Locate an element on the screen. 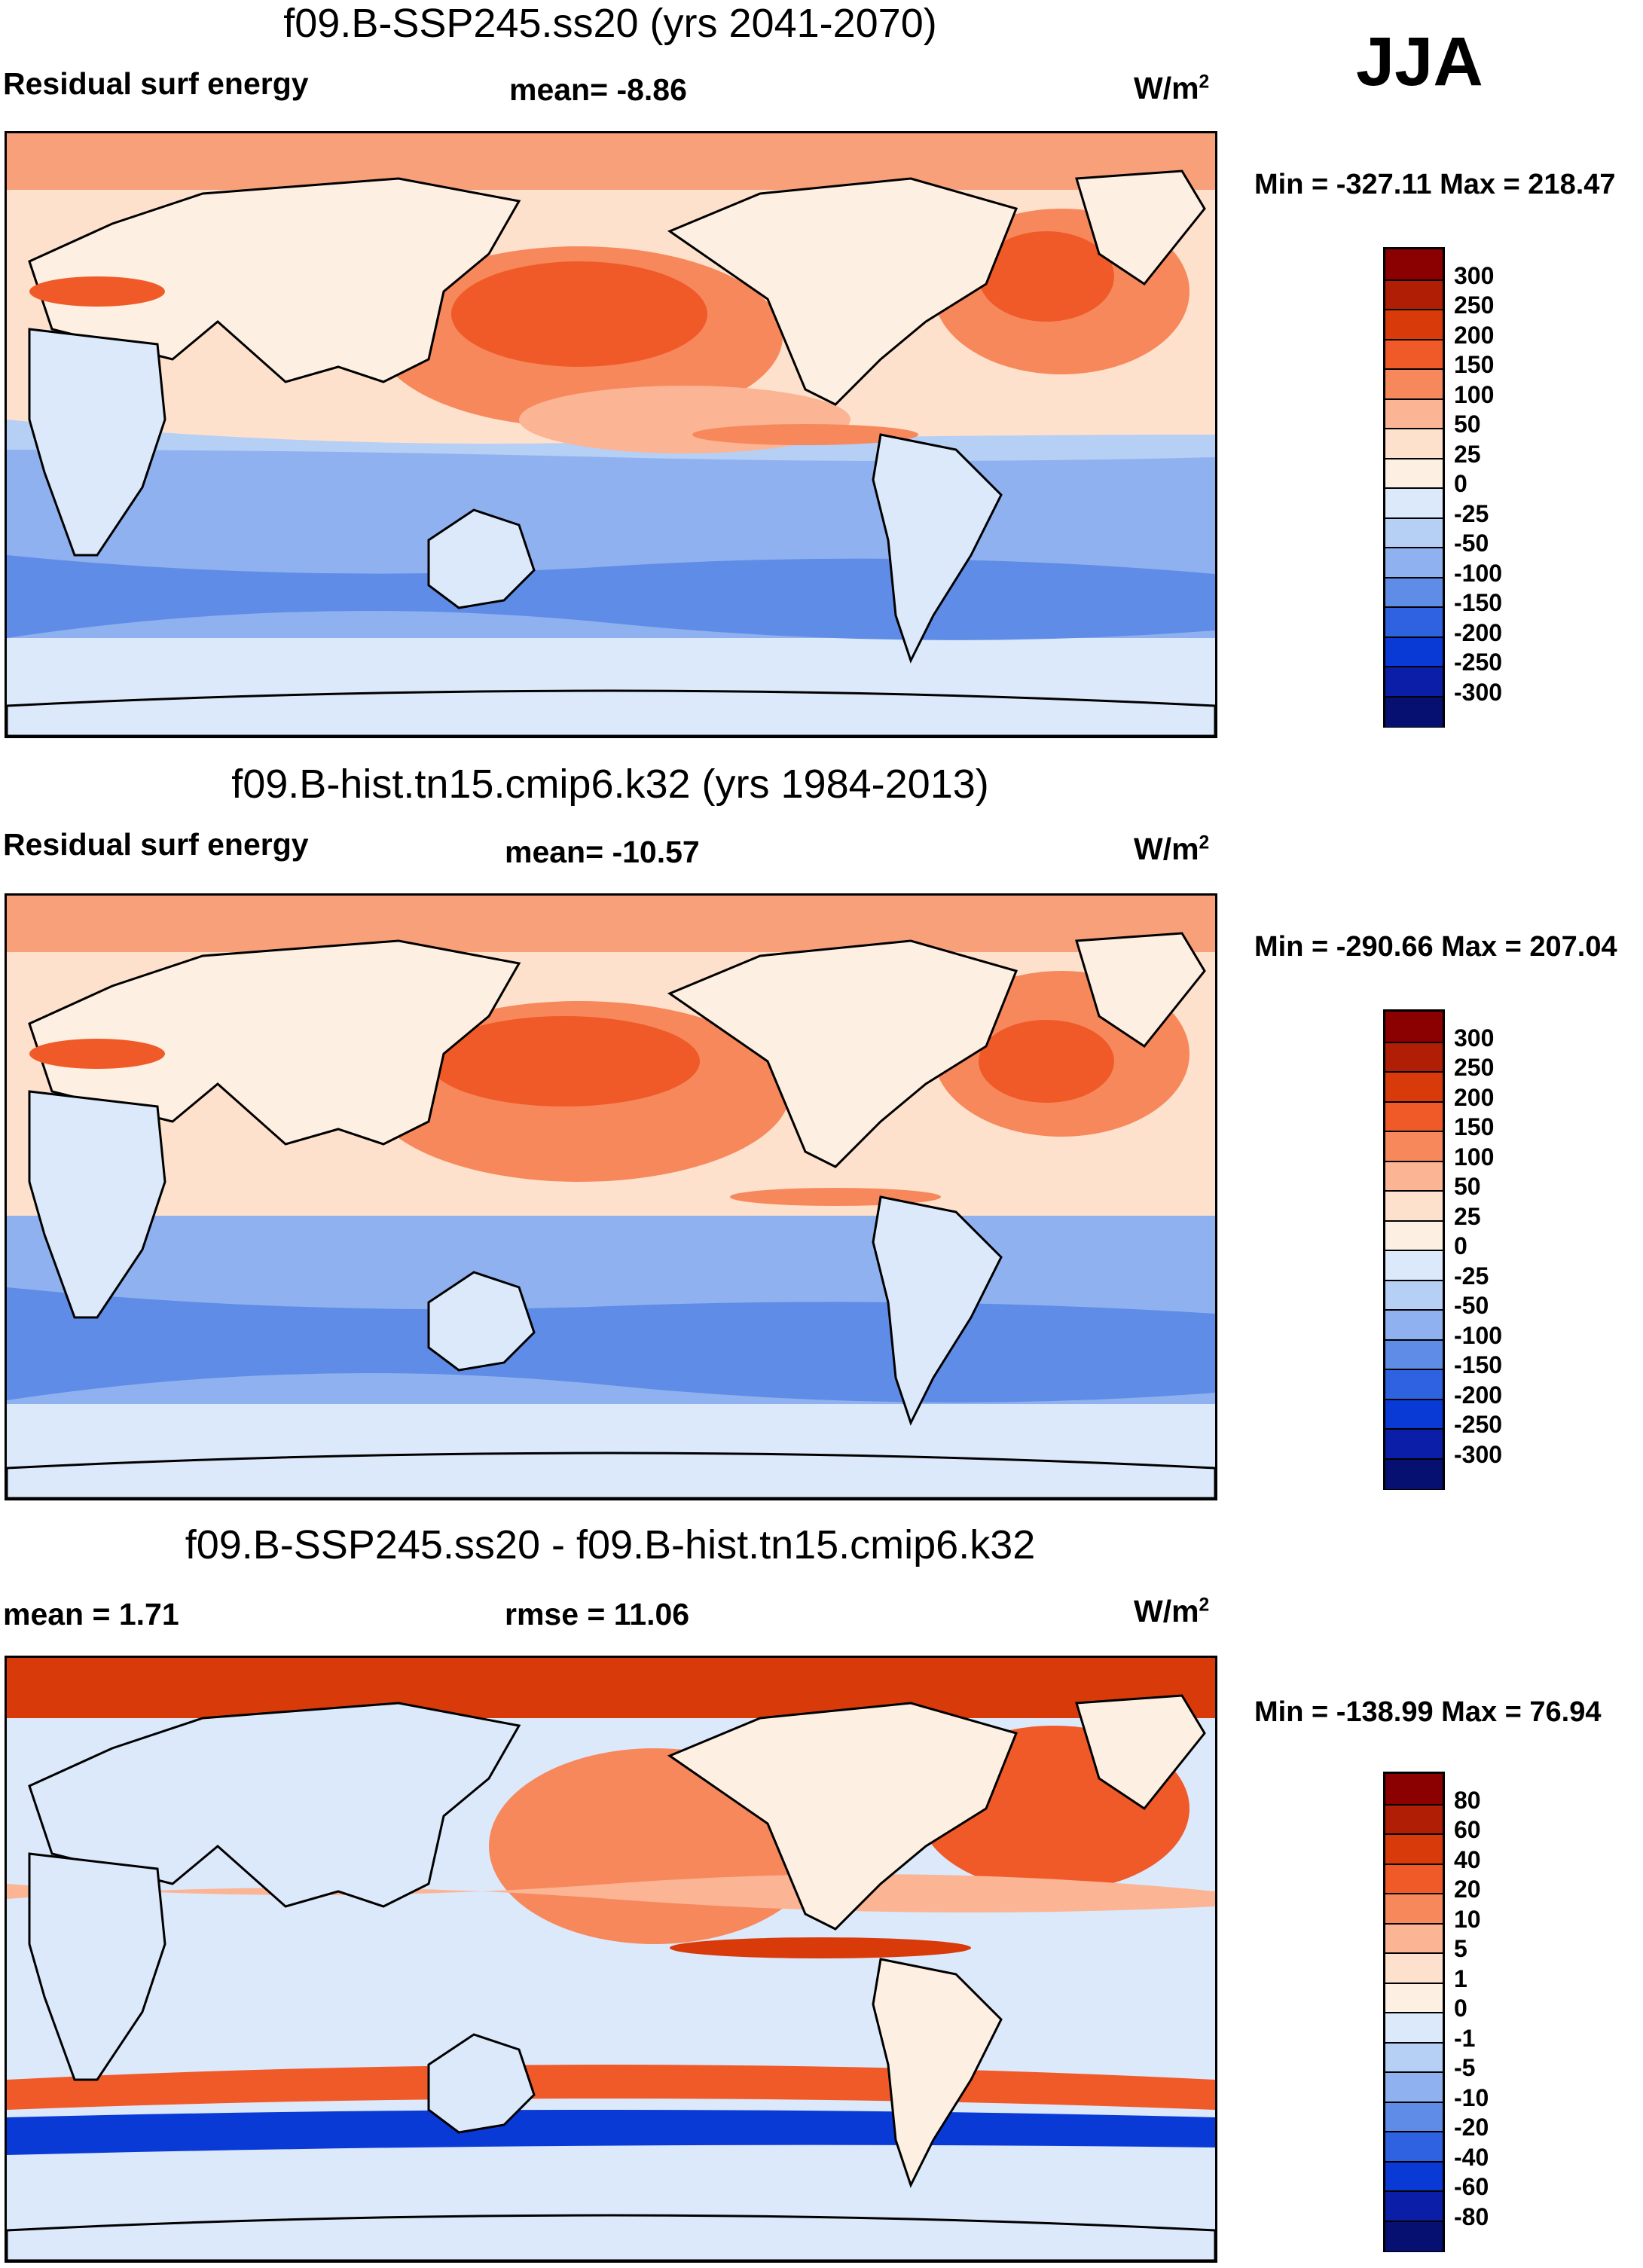 The height and width of the screenshot is (2268, 1643). colorbar-tick-label: -60 is located at coordinates (1471, 2186).